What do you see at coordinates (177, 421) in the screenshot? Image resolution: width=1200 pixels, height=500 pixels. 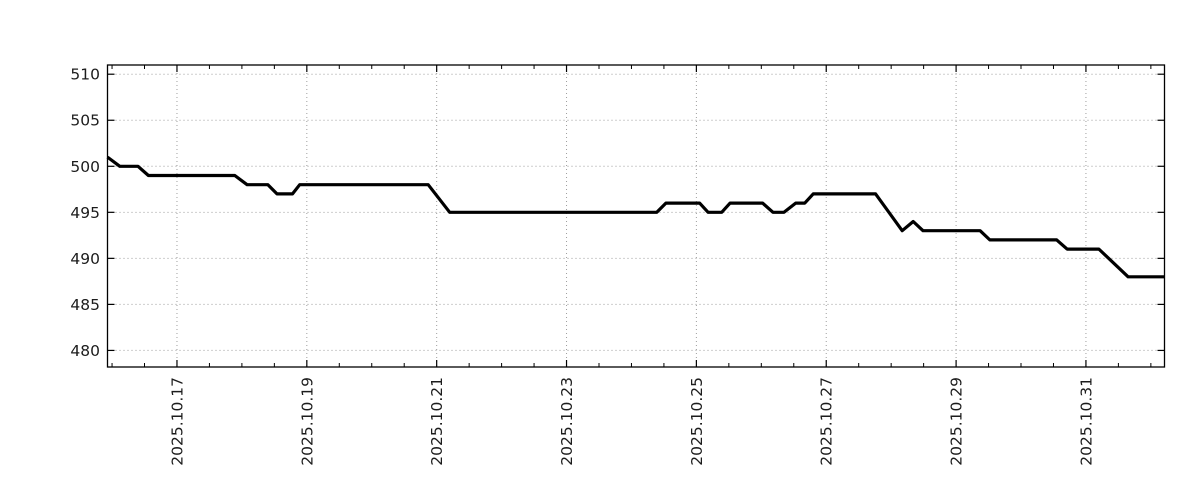 I see `x-tick-label: 2025.10.17` at bounding box center [177, 421].